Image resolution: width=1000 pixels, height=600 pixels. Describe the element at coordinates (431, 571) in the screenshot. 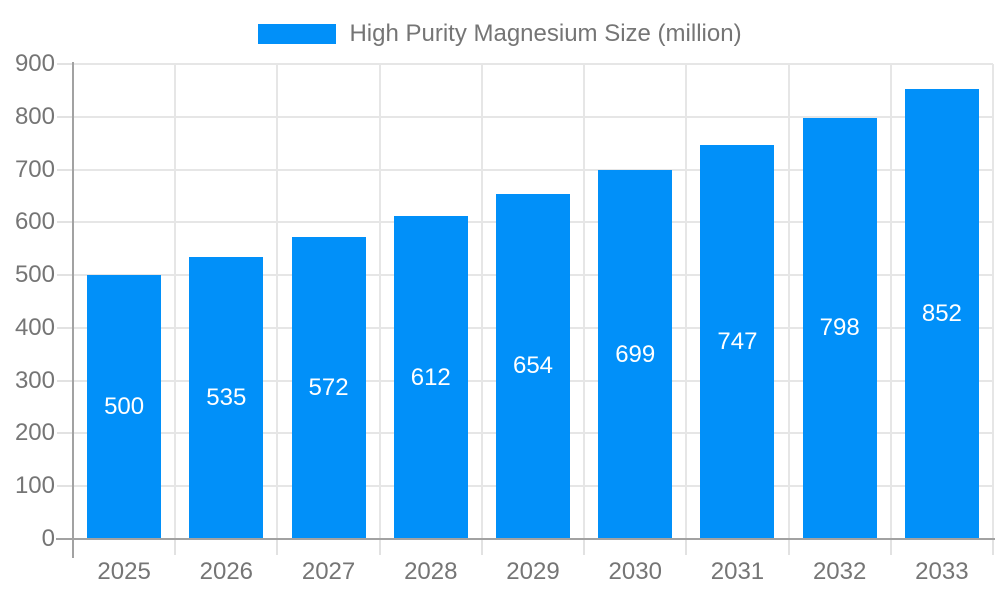

I see `x-axis-label: 2028` at that location.